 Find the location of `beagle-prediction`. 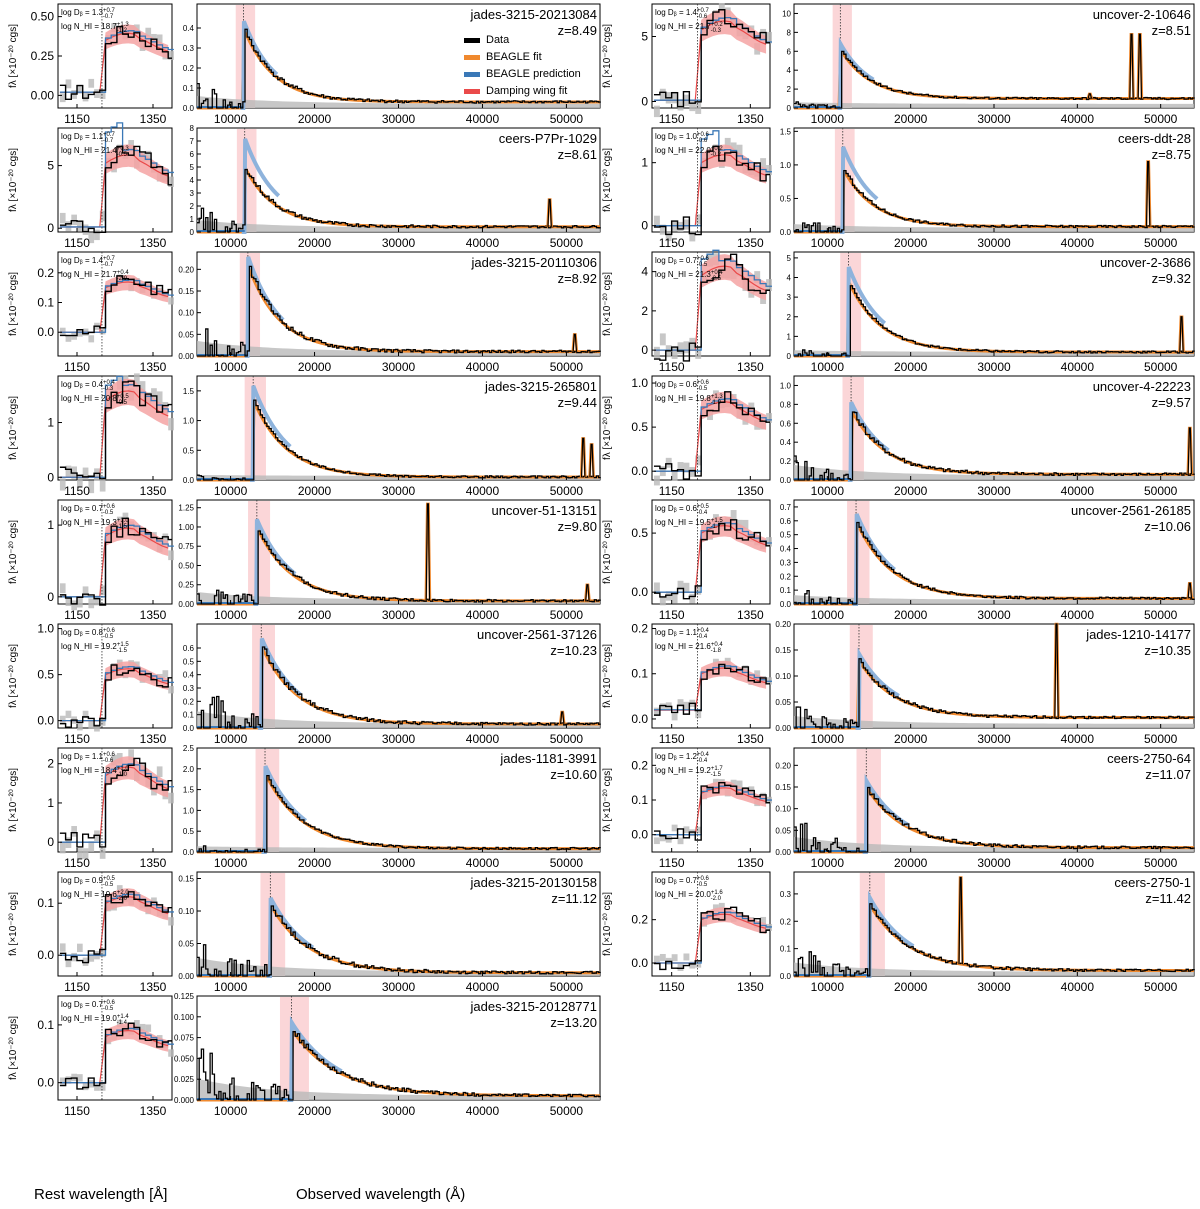

beagle-prediction is located at coordinates (866, 312).